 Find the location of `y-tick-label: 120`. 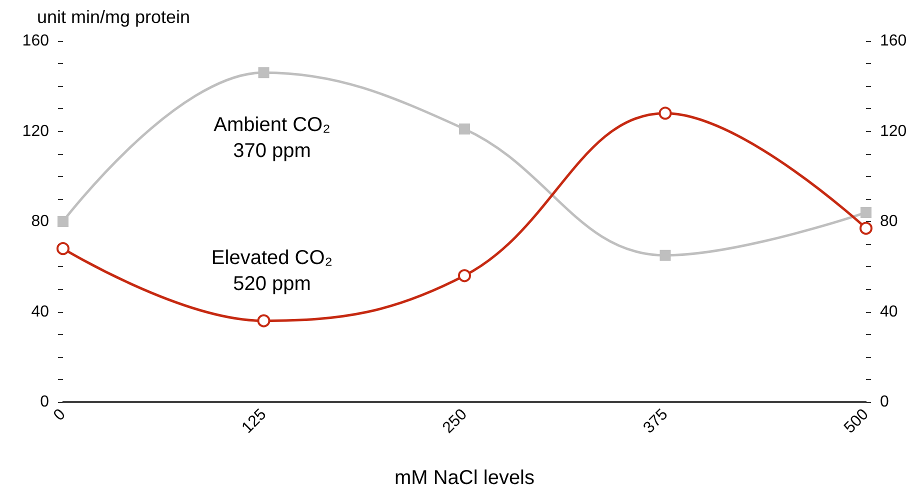

y-tick-label: 120 is located at coordinates (36, 131).